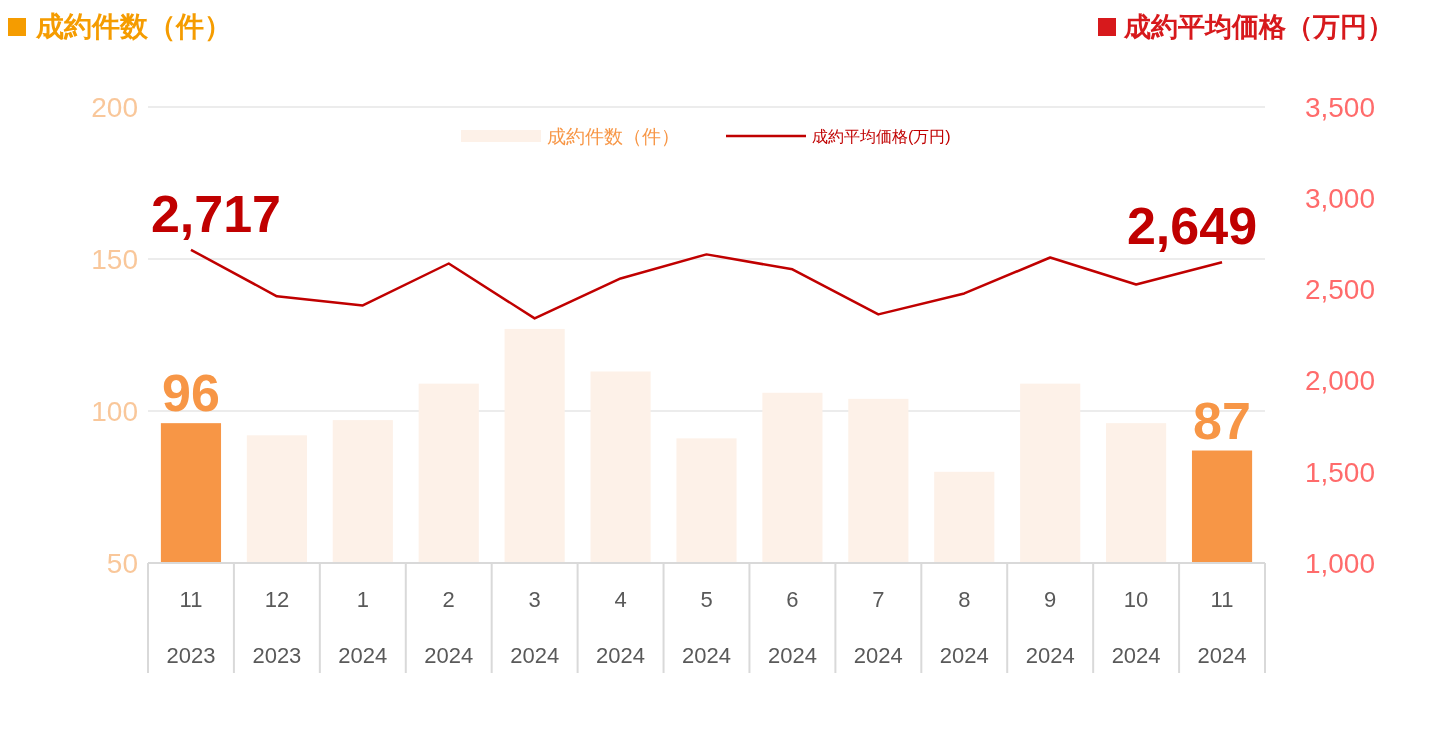  I want to click on data-label: 87, so click(1222, 420).